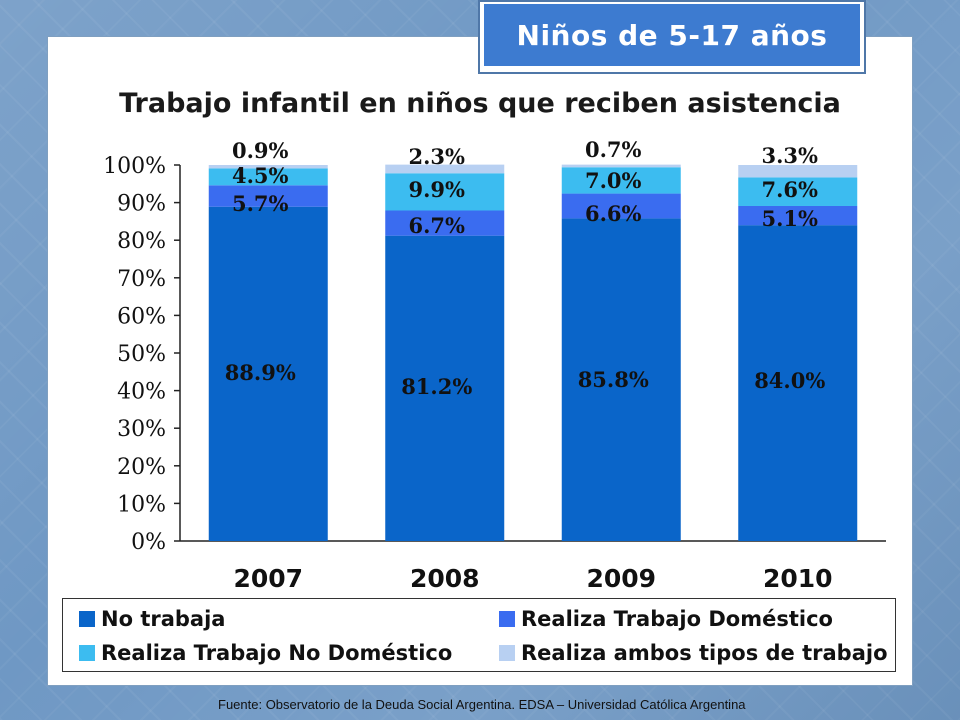  Describe the element at coordinates (436, 386) in the screenshot. I see `data-label: 81.2%` at that location.